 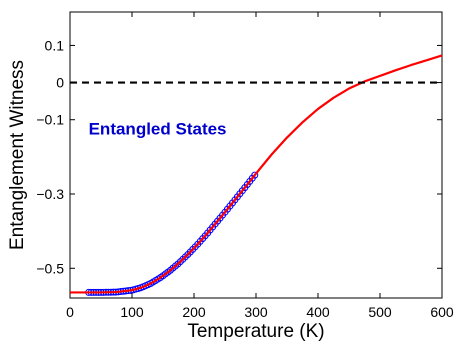 What do you see at coordinates (158, 129) in the screenshot?
I see `entangled-states-annotation: Entangled States` at bounding box center [158, 129].